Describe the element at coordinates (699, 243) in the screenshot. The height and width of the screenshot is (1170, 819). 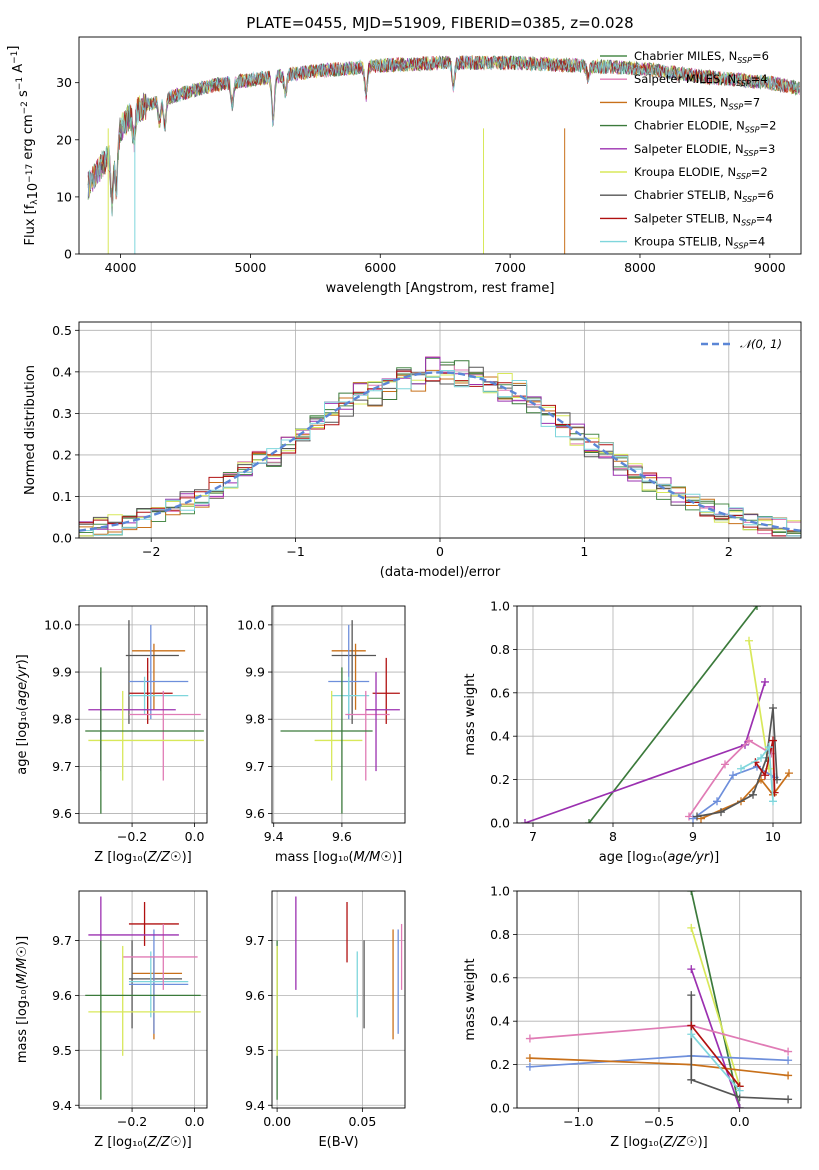
I see `legend-label: Kroupa STELIB, NSSP=4` at that location.